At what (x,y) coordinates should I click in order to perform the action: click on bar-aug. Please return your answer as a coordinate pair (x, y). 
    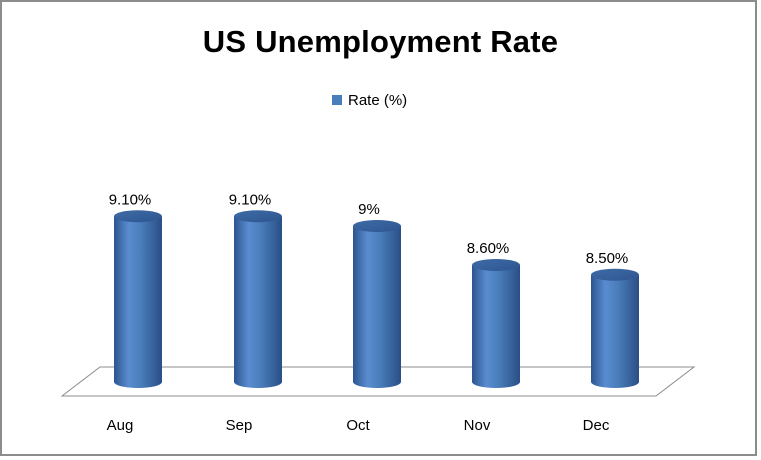
    Looking at the image, I should click on (138, 299).